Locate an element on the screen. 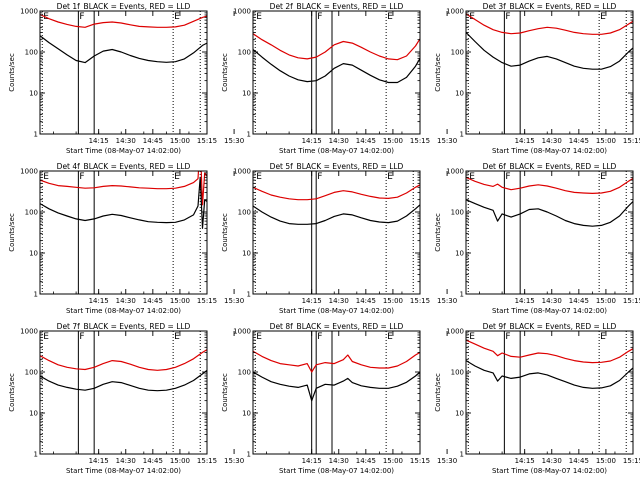 This screenshot has height=480, width=640. panel-title: Det 3f_BLACK = Events, RED = LLD is located at coordinates (550, 6).